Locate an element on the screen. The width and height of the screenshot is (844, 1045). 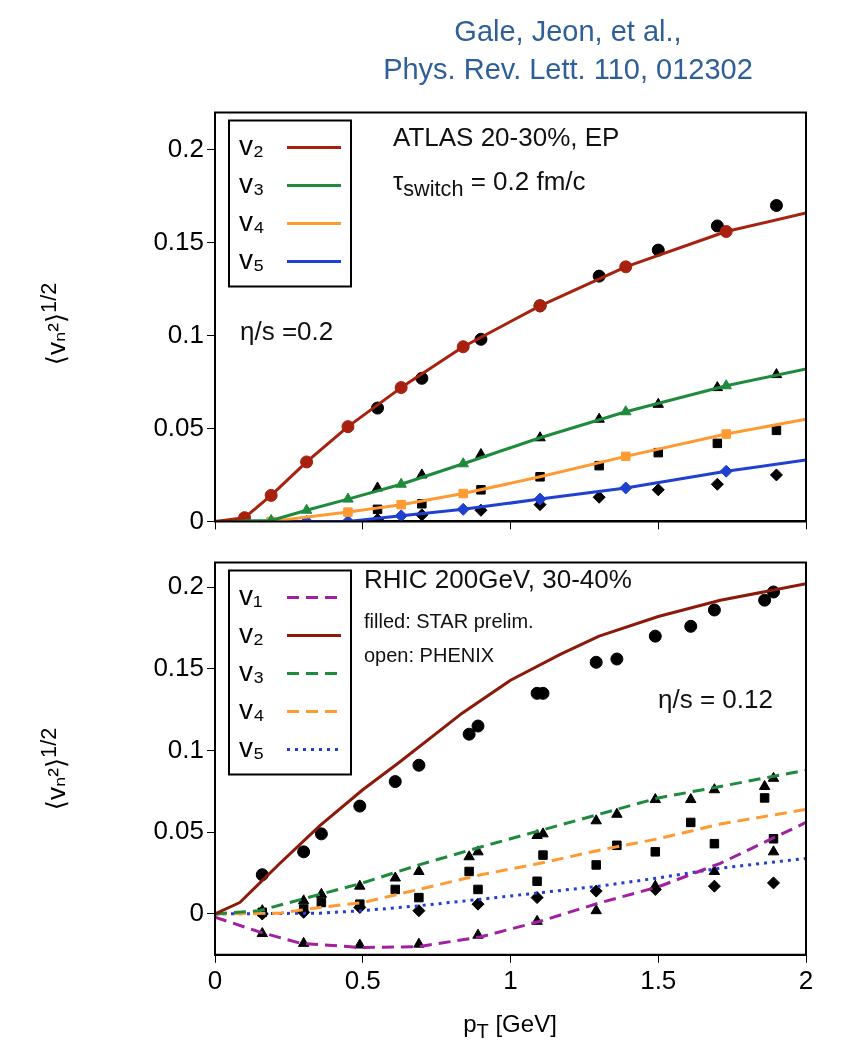
legend-label: v₁ is located at coordinates (251, 596).